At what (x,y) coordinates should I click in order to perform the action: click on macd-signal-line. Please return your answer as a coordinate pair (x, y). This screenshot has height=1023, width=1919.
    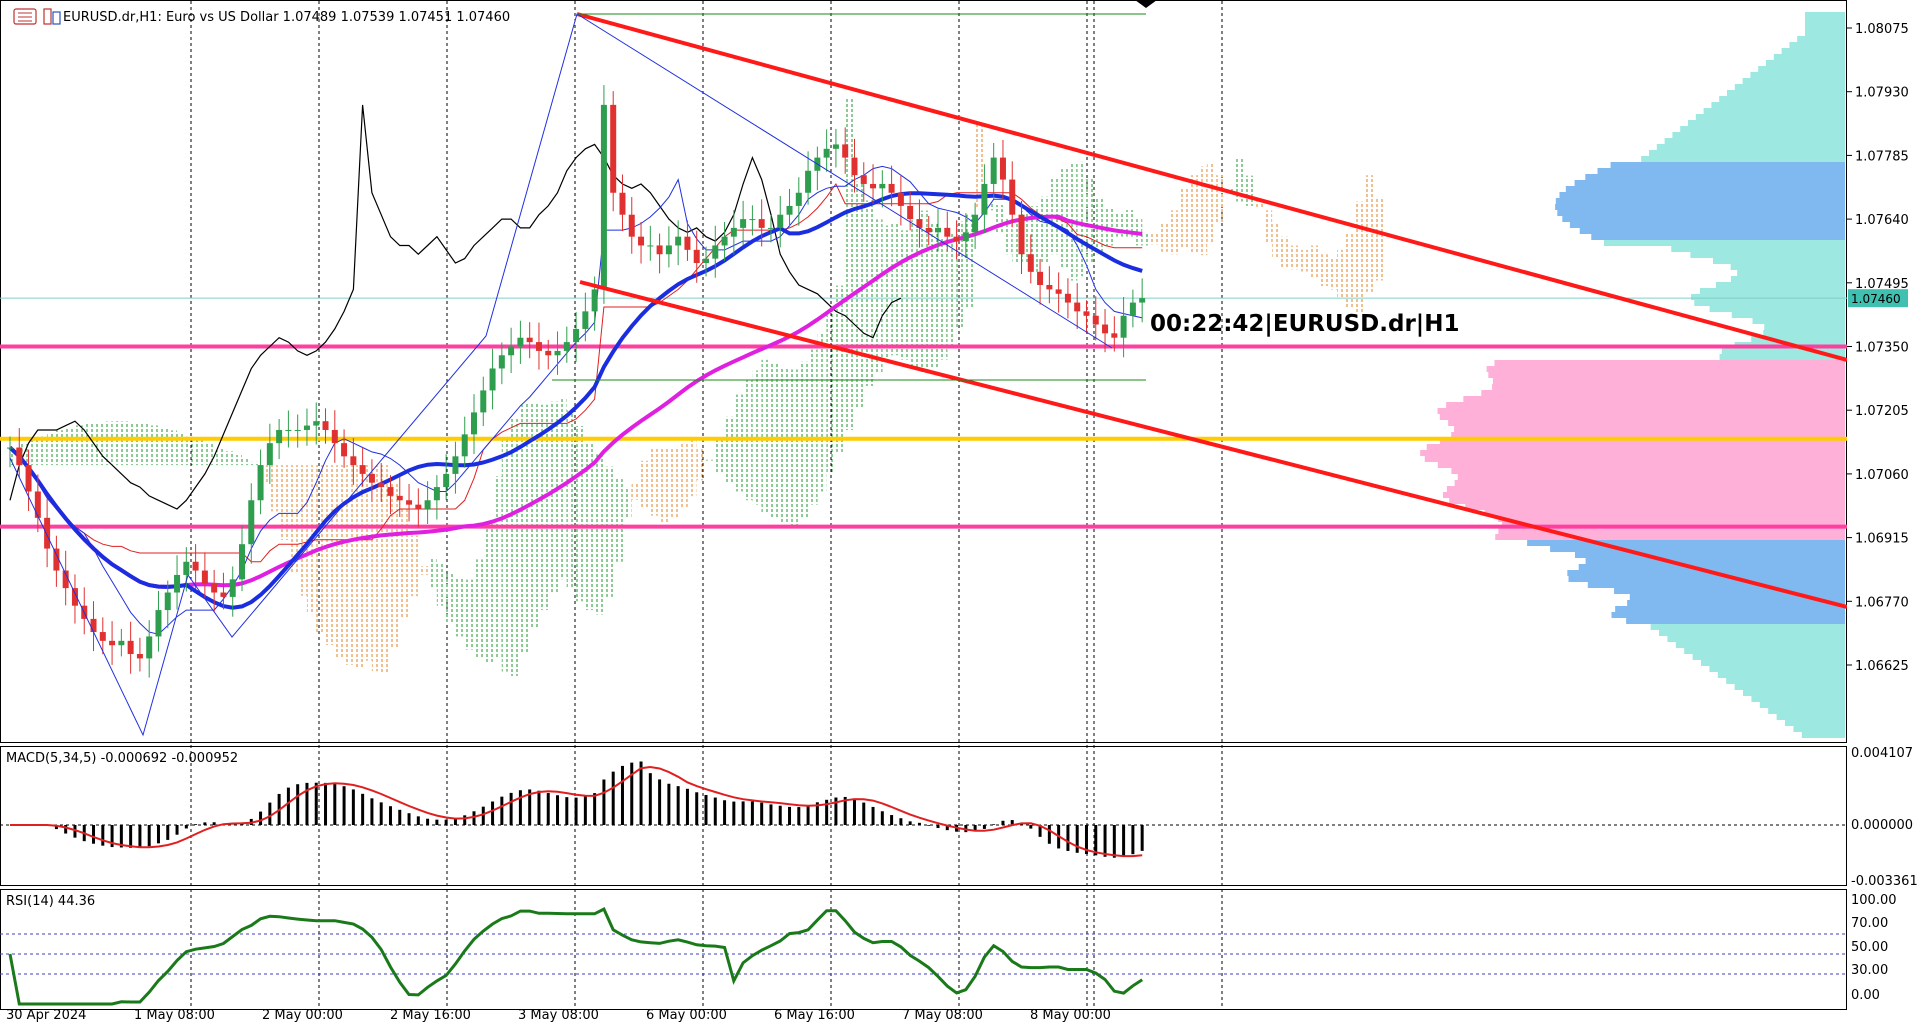
    Looking at the image, I should click on (576, 811).